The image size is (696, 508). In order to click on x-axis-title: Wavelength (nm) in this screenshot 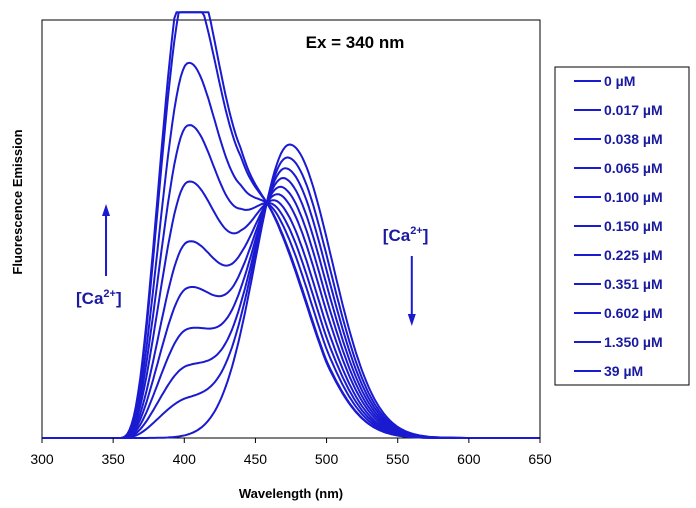, I will do `click(291, 493)`.